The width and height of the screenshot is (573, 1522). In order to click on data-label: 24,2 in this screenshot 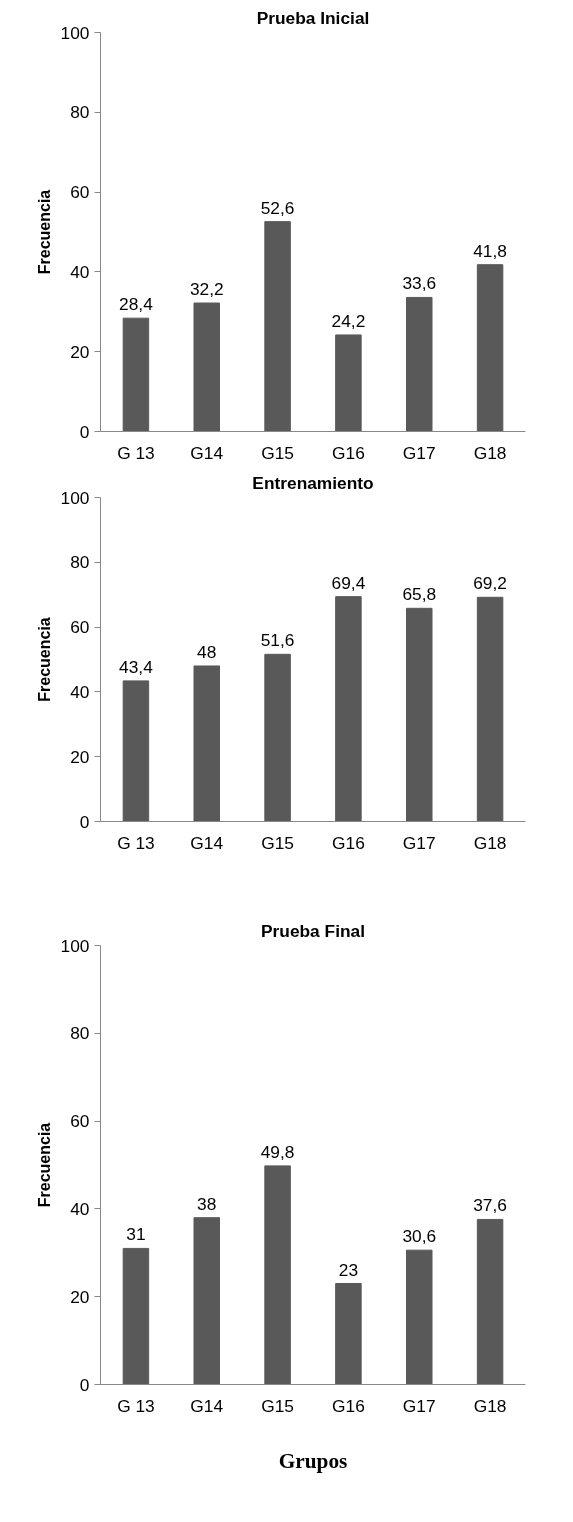, I will do `click(348, 320)`.